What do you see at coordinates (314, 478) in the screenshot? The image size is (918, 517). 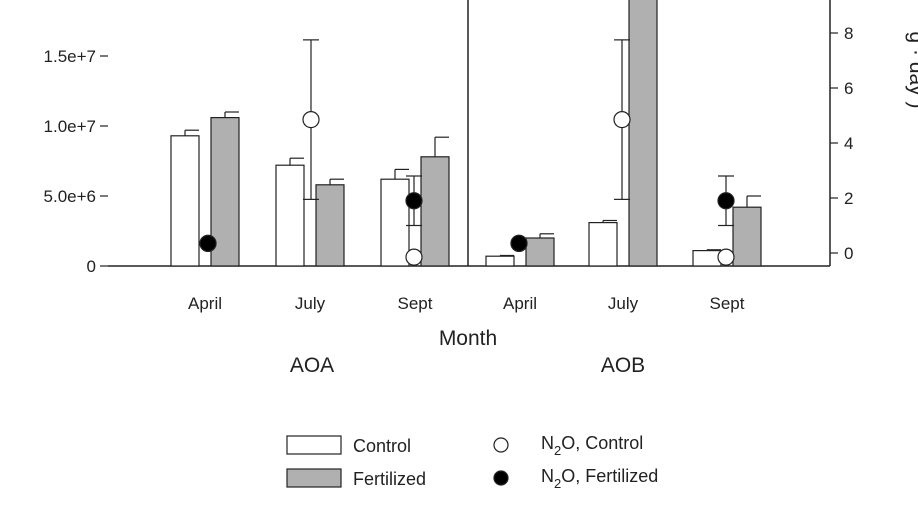 I see `legend-swatch-fertilized` at bounding box center [314, 478].